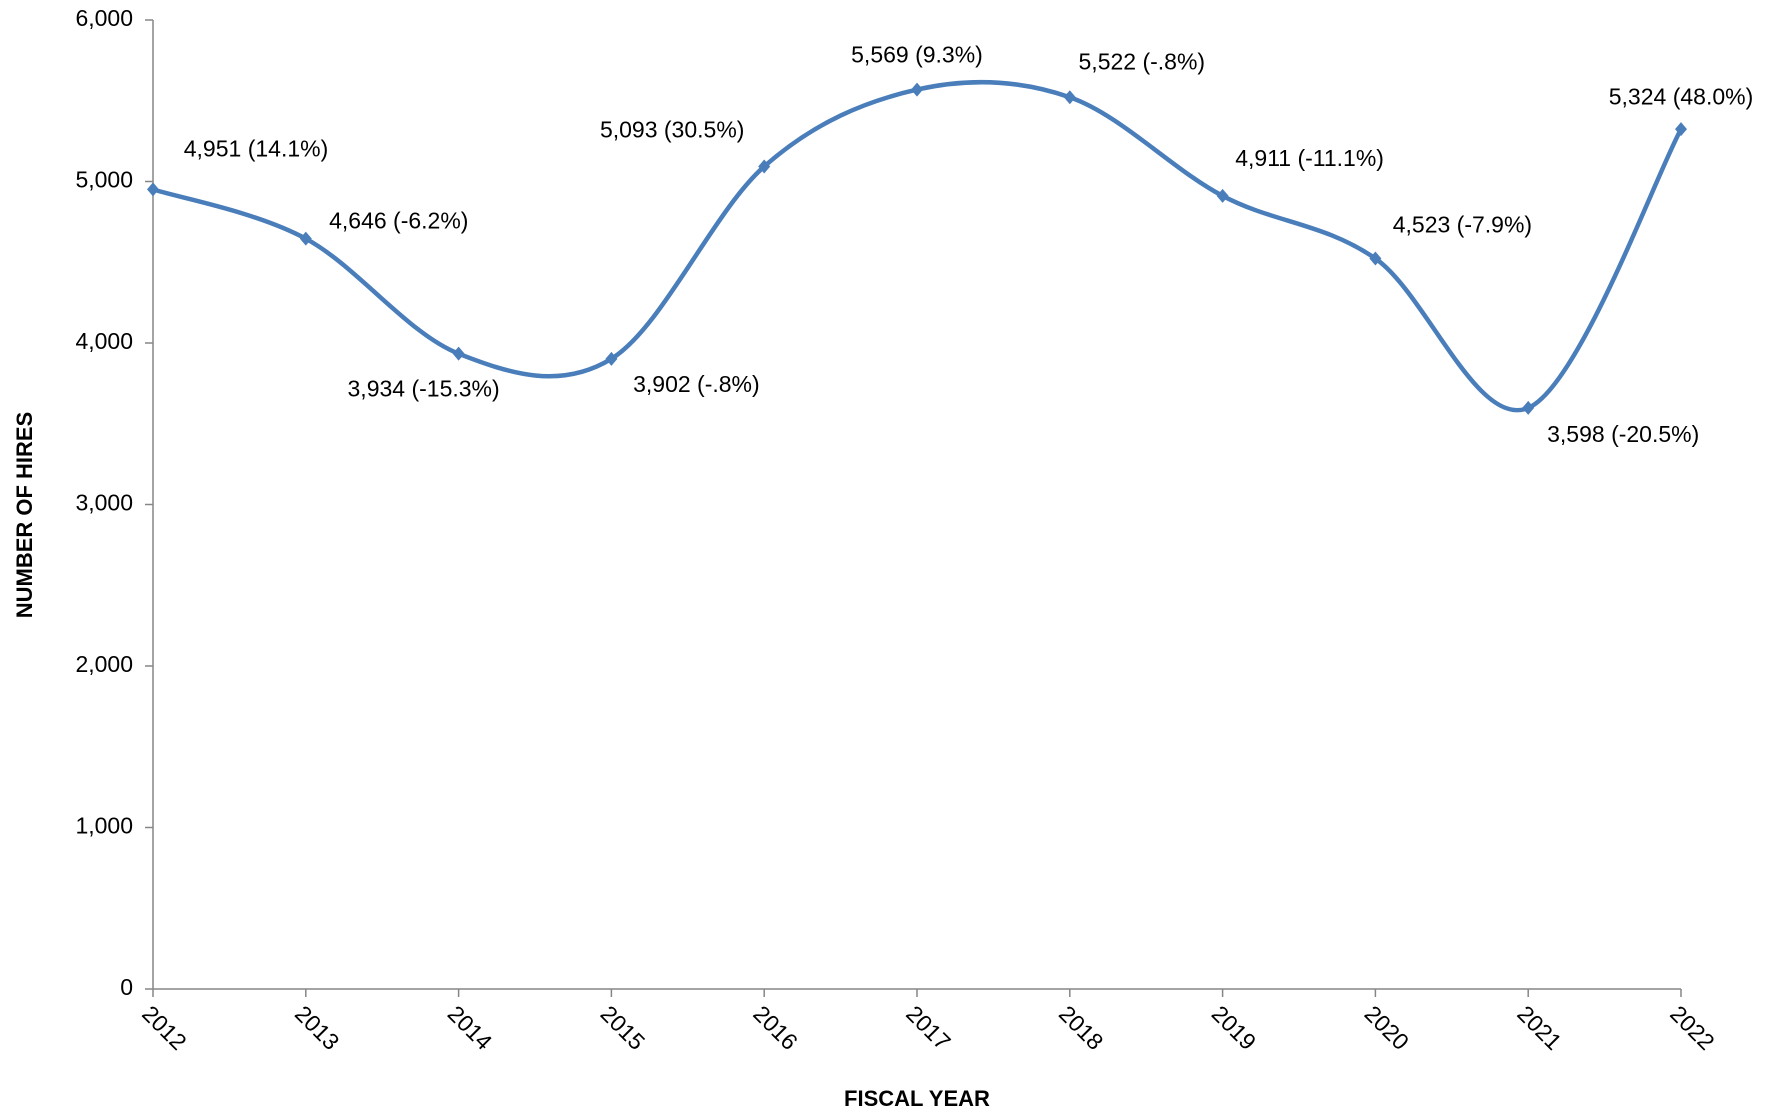 This screenshot has height=1112, width=1774. Describe the element at coordinates (424, 389) in the screenshot. I see `data-label: 3,934 (-15.3%)` at that location.